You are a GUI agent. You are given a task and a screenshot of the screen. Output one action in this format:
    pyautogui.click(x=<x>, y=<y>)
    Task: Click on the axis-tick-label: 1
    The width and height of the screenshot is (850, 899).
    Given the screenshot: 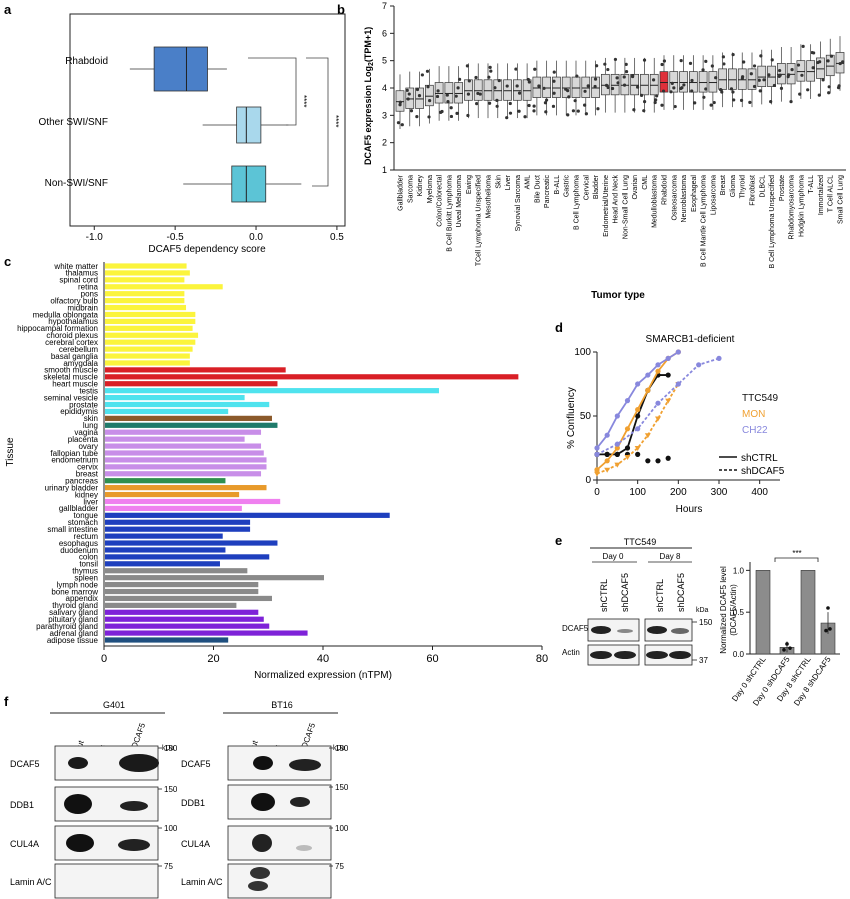 What is the action you would take?
    pyautogui.click(x=384, y=170)
    